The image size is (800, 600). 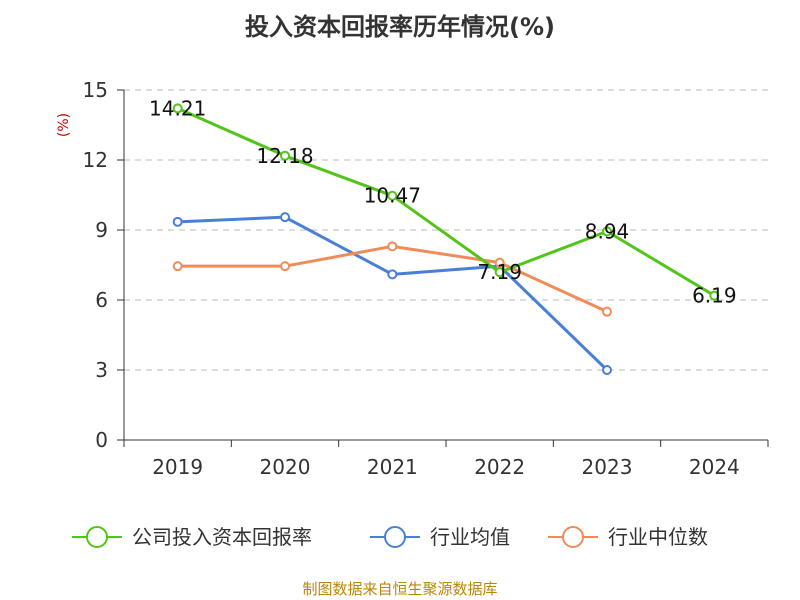 I want to click on data-label: 10.47, so click(x=392, y=196).